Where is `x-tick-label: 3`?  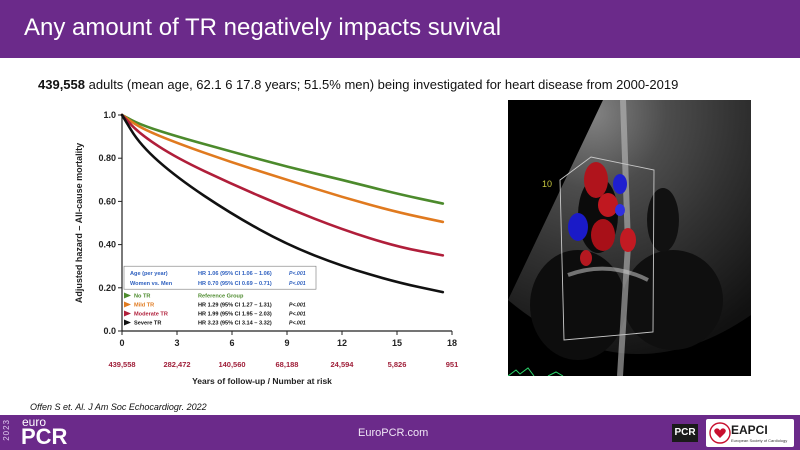 x-tick-label: 3 is located at coordinates (176, 343).